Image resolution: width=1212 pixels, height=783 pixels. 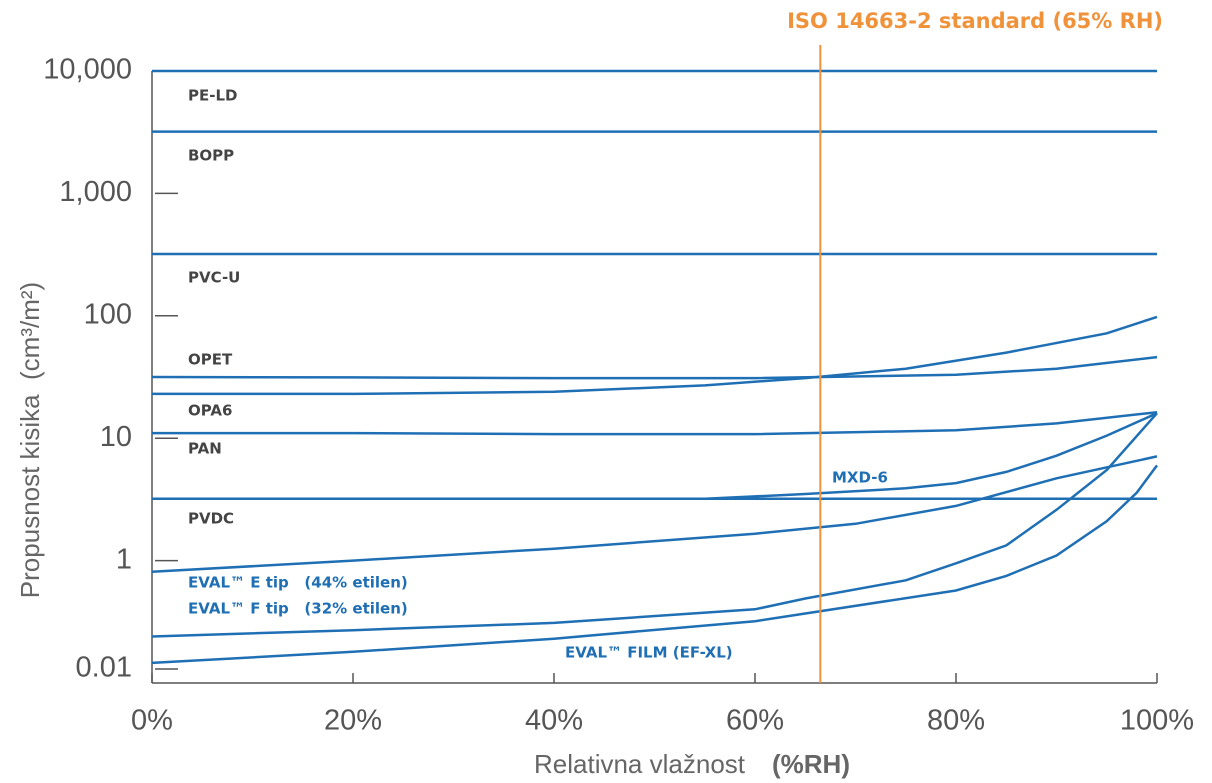 What do you see at coordinates (212, 96) in the screenshot?
I see `series-label: PE-LD` at bounding box center [212, 96].